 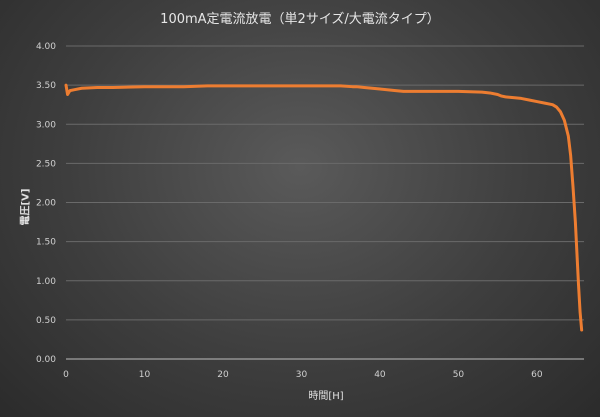 What do you see at coordinates (300, 19) in the screenshot?
I see `chart-title: 100mA定電流放電（単2サイズ/大電流タイプ）` at bounding box center [300, 19].